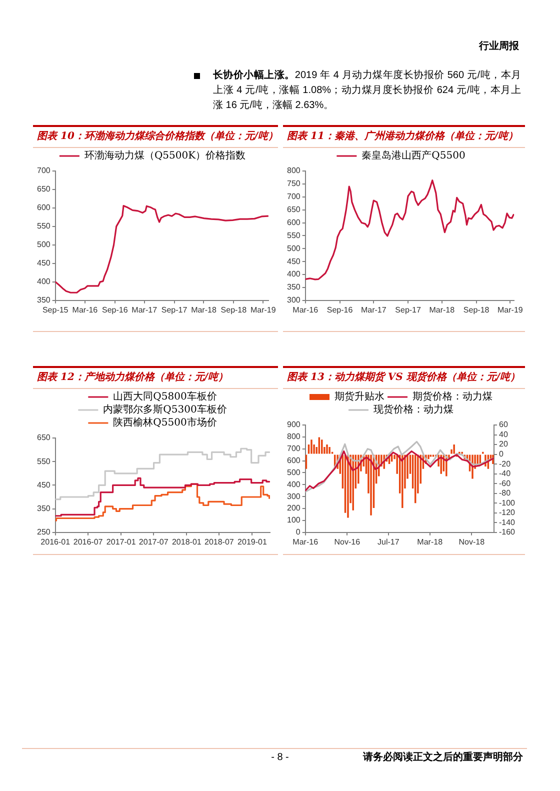 Image resolution: width=560 pixels, height=791 pixels. Describe the element at coordinates (507, 513) in the screenshot. I see `y2-tick-label: -120` at that location.